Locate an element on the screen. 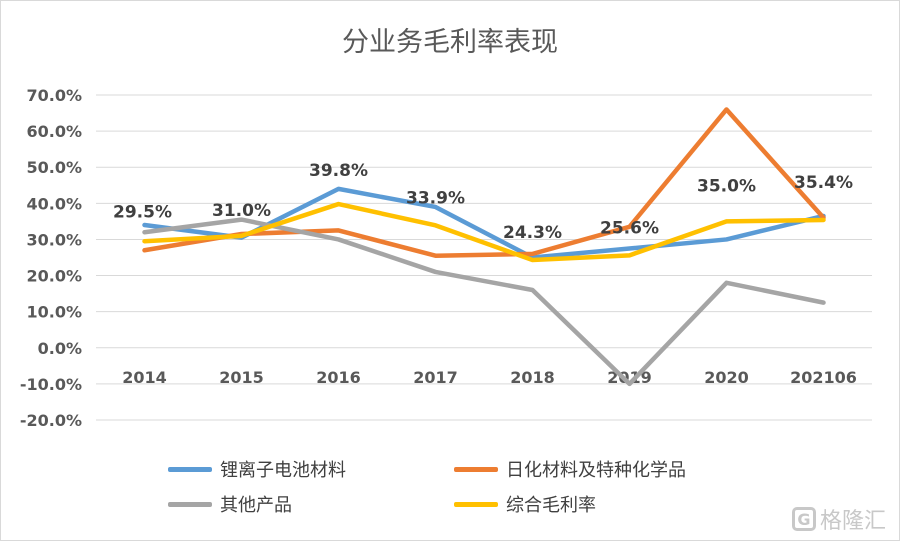  data-label: 29.5% is located at coordinates (142, 212).